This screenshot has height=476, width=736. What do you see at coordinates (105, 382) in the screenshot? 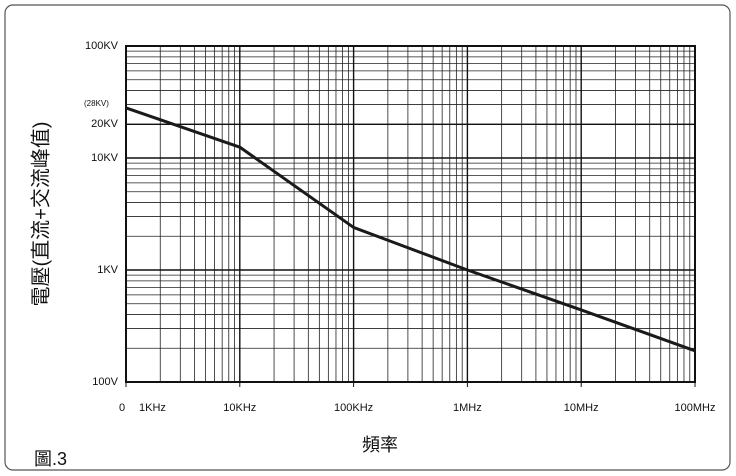
I see `y-tick-label: 100V` at bounding box center [105, 382].